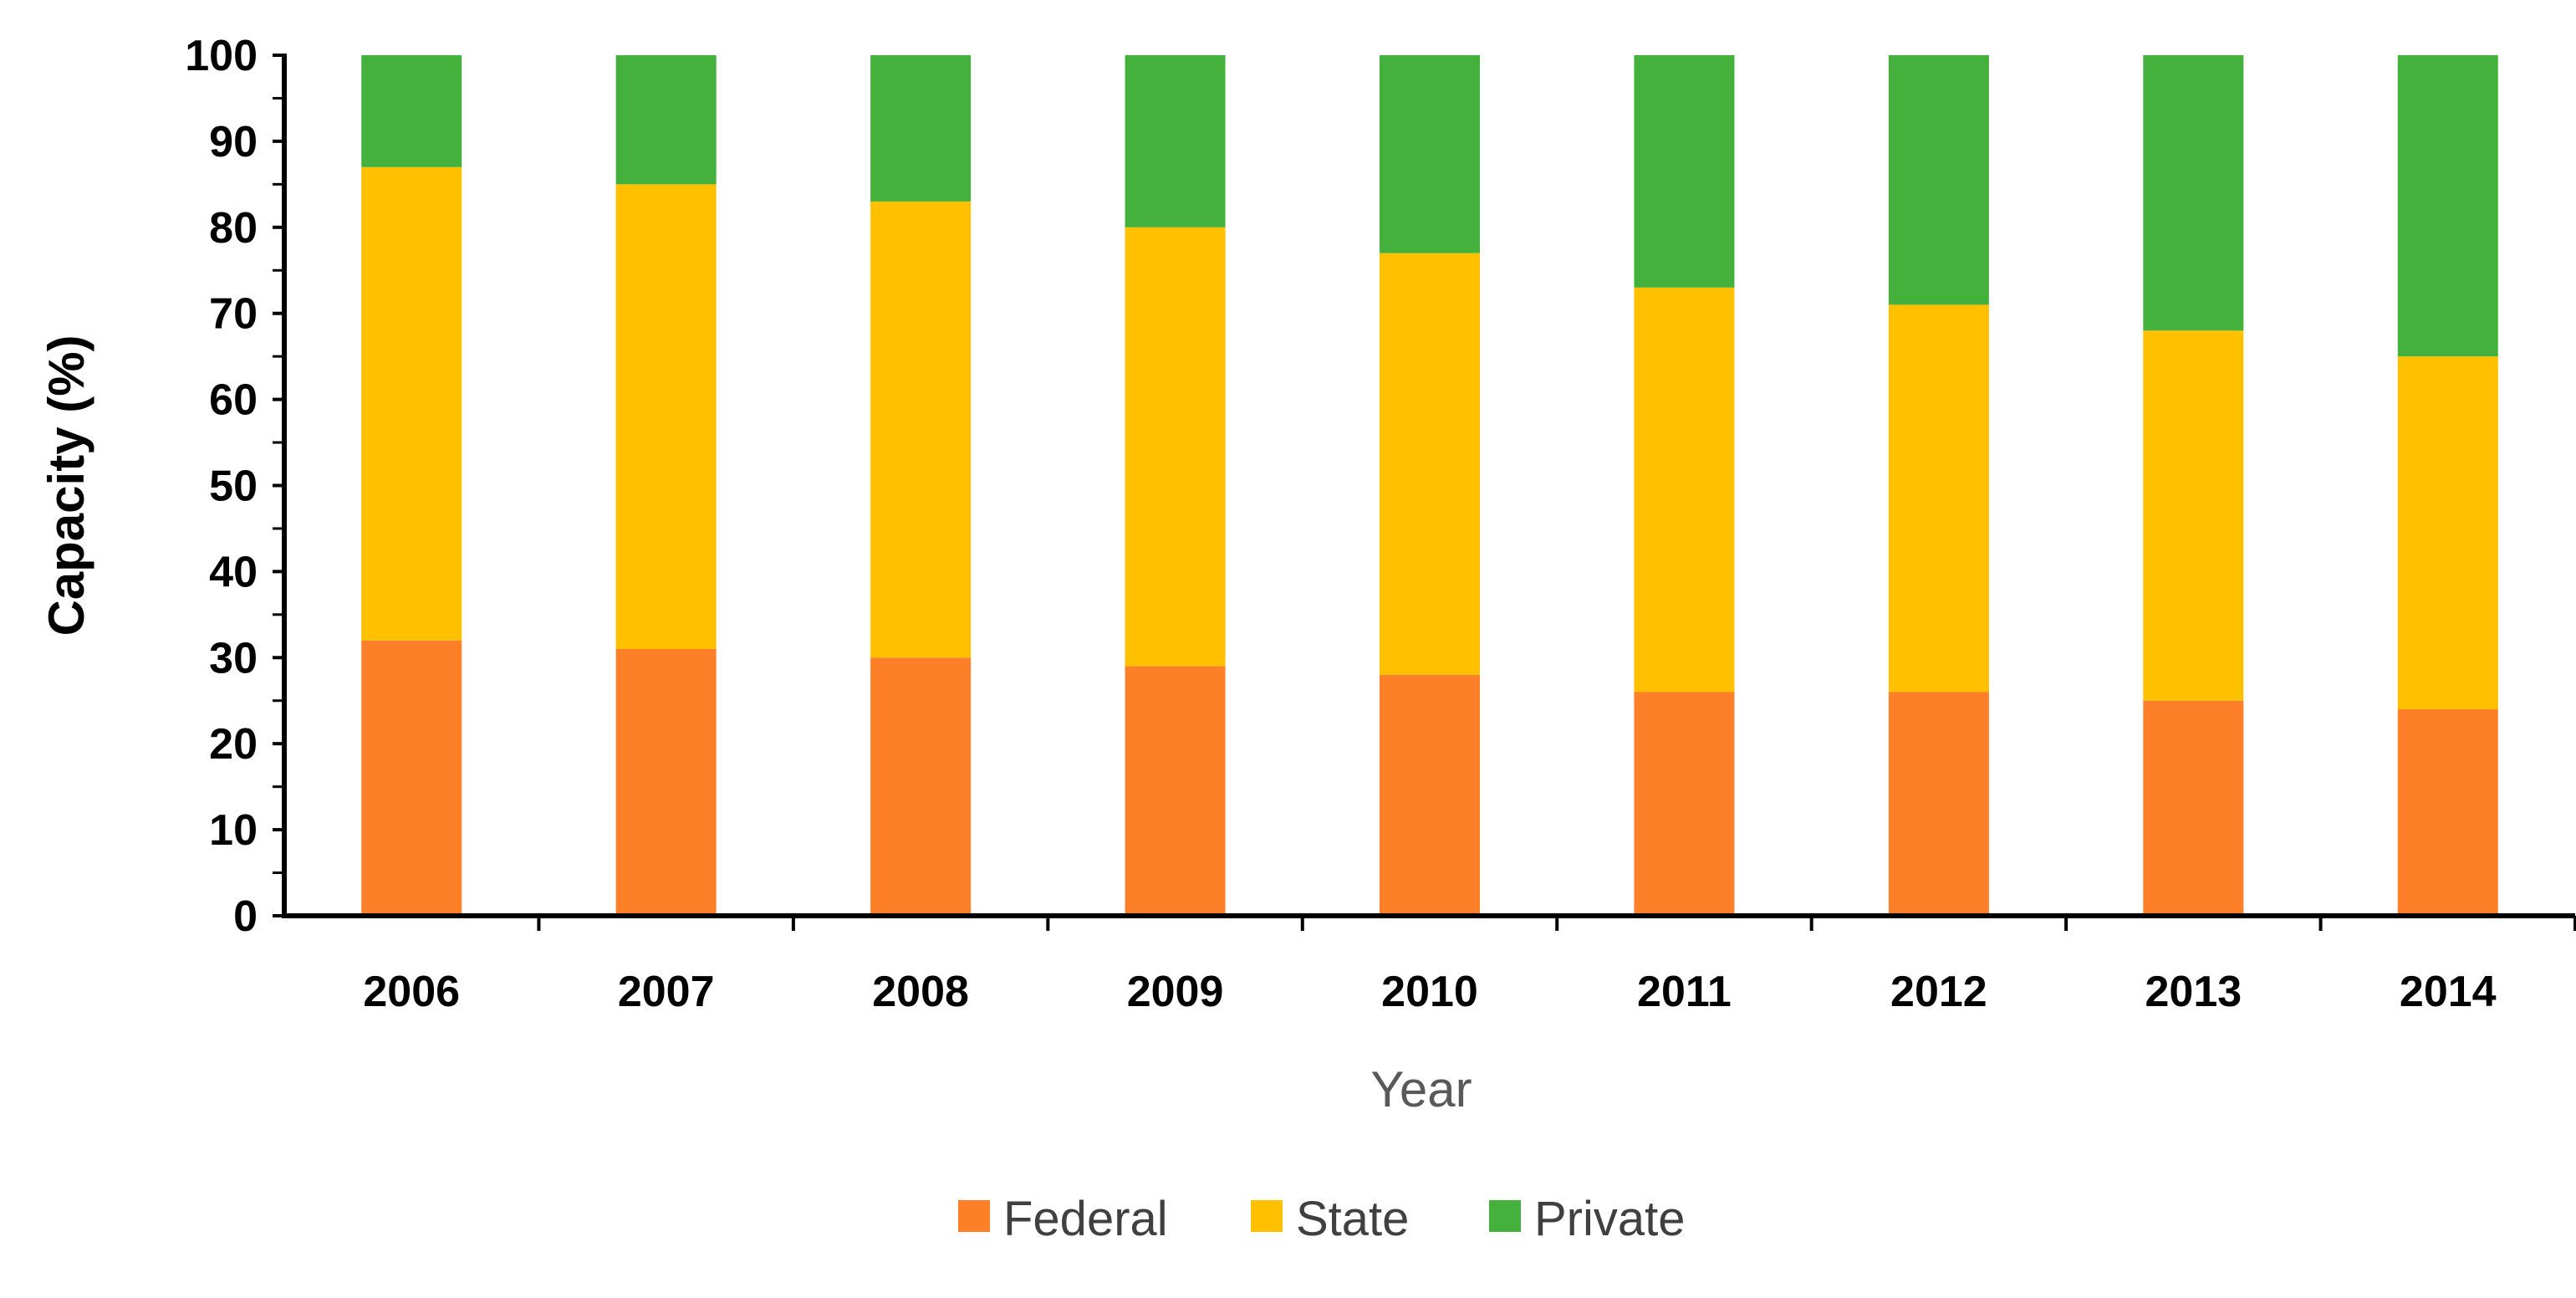 This screenshot has height=1298, width=2576. I want to click on y-tick-label-20: 20, so click(233, 744).